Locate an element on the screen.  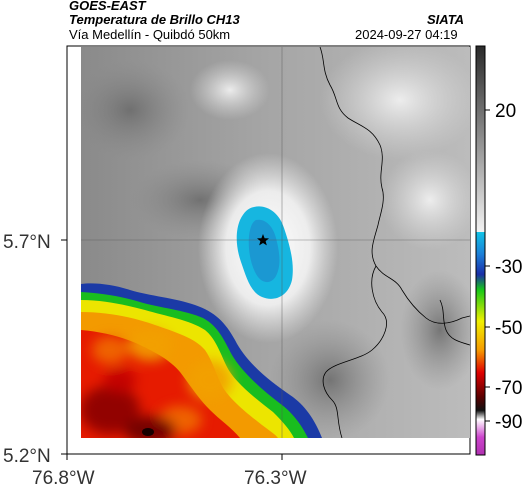
colorbar-label: -70 is located at coordinates (508, 388).